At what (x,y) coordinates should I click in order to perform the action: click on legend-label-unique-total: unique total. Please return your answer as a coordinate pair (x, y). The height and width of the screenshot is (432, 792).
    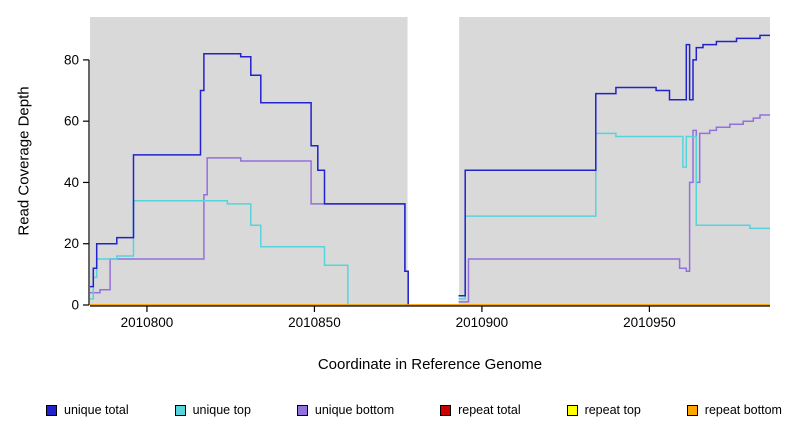
    Looking at the image, I should click on (96, 410).